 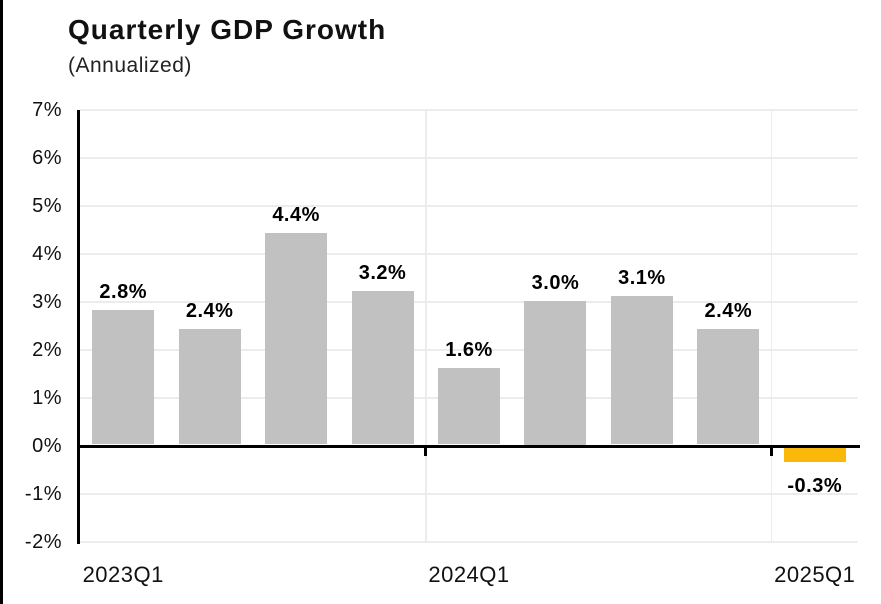 What do you see at coordinates (642, 277) in the screenshot?
I see `bar-value-label: 3.1%` at bounding box center [642, 277].